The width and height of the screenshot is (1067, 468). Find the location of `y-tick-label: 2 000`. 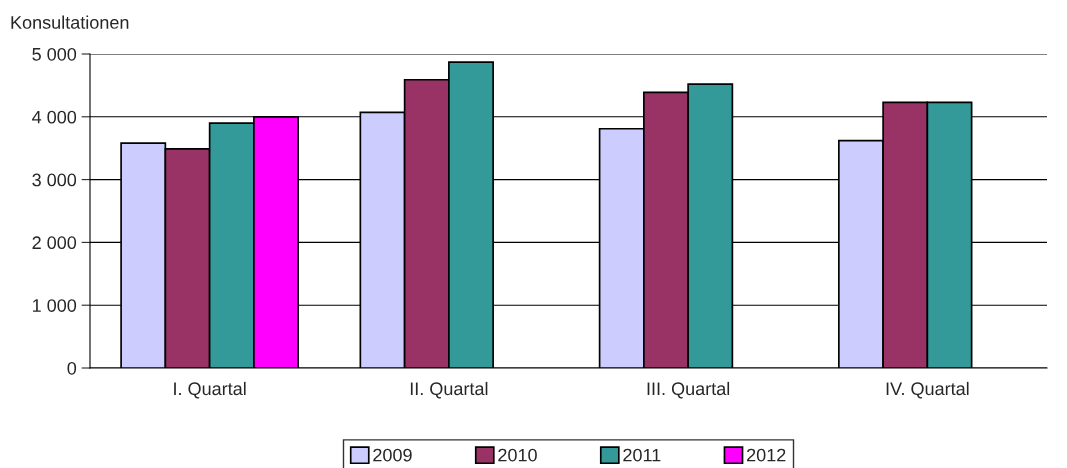

y-tick-label: 2 000 is located at coordinates (54, 243).